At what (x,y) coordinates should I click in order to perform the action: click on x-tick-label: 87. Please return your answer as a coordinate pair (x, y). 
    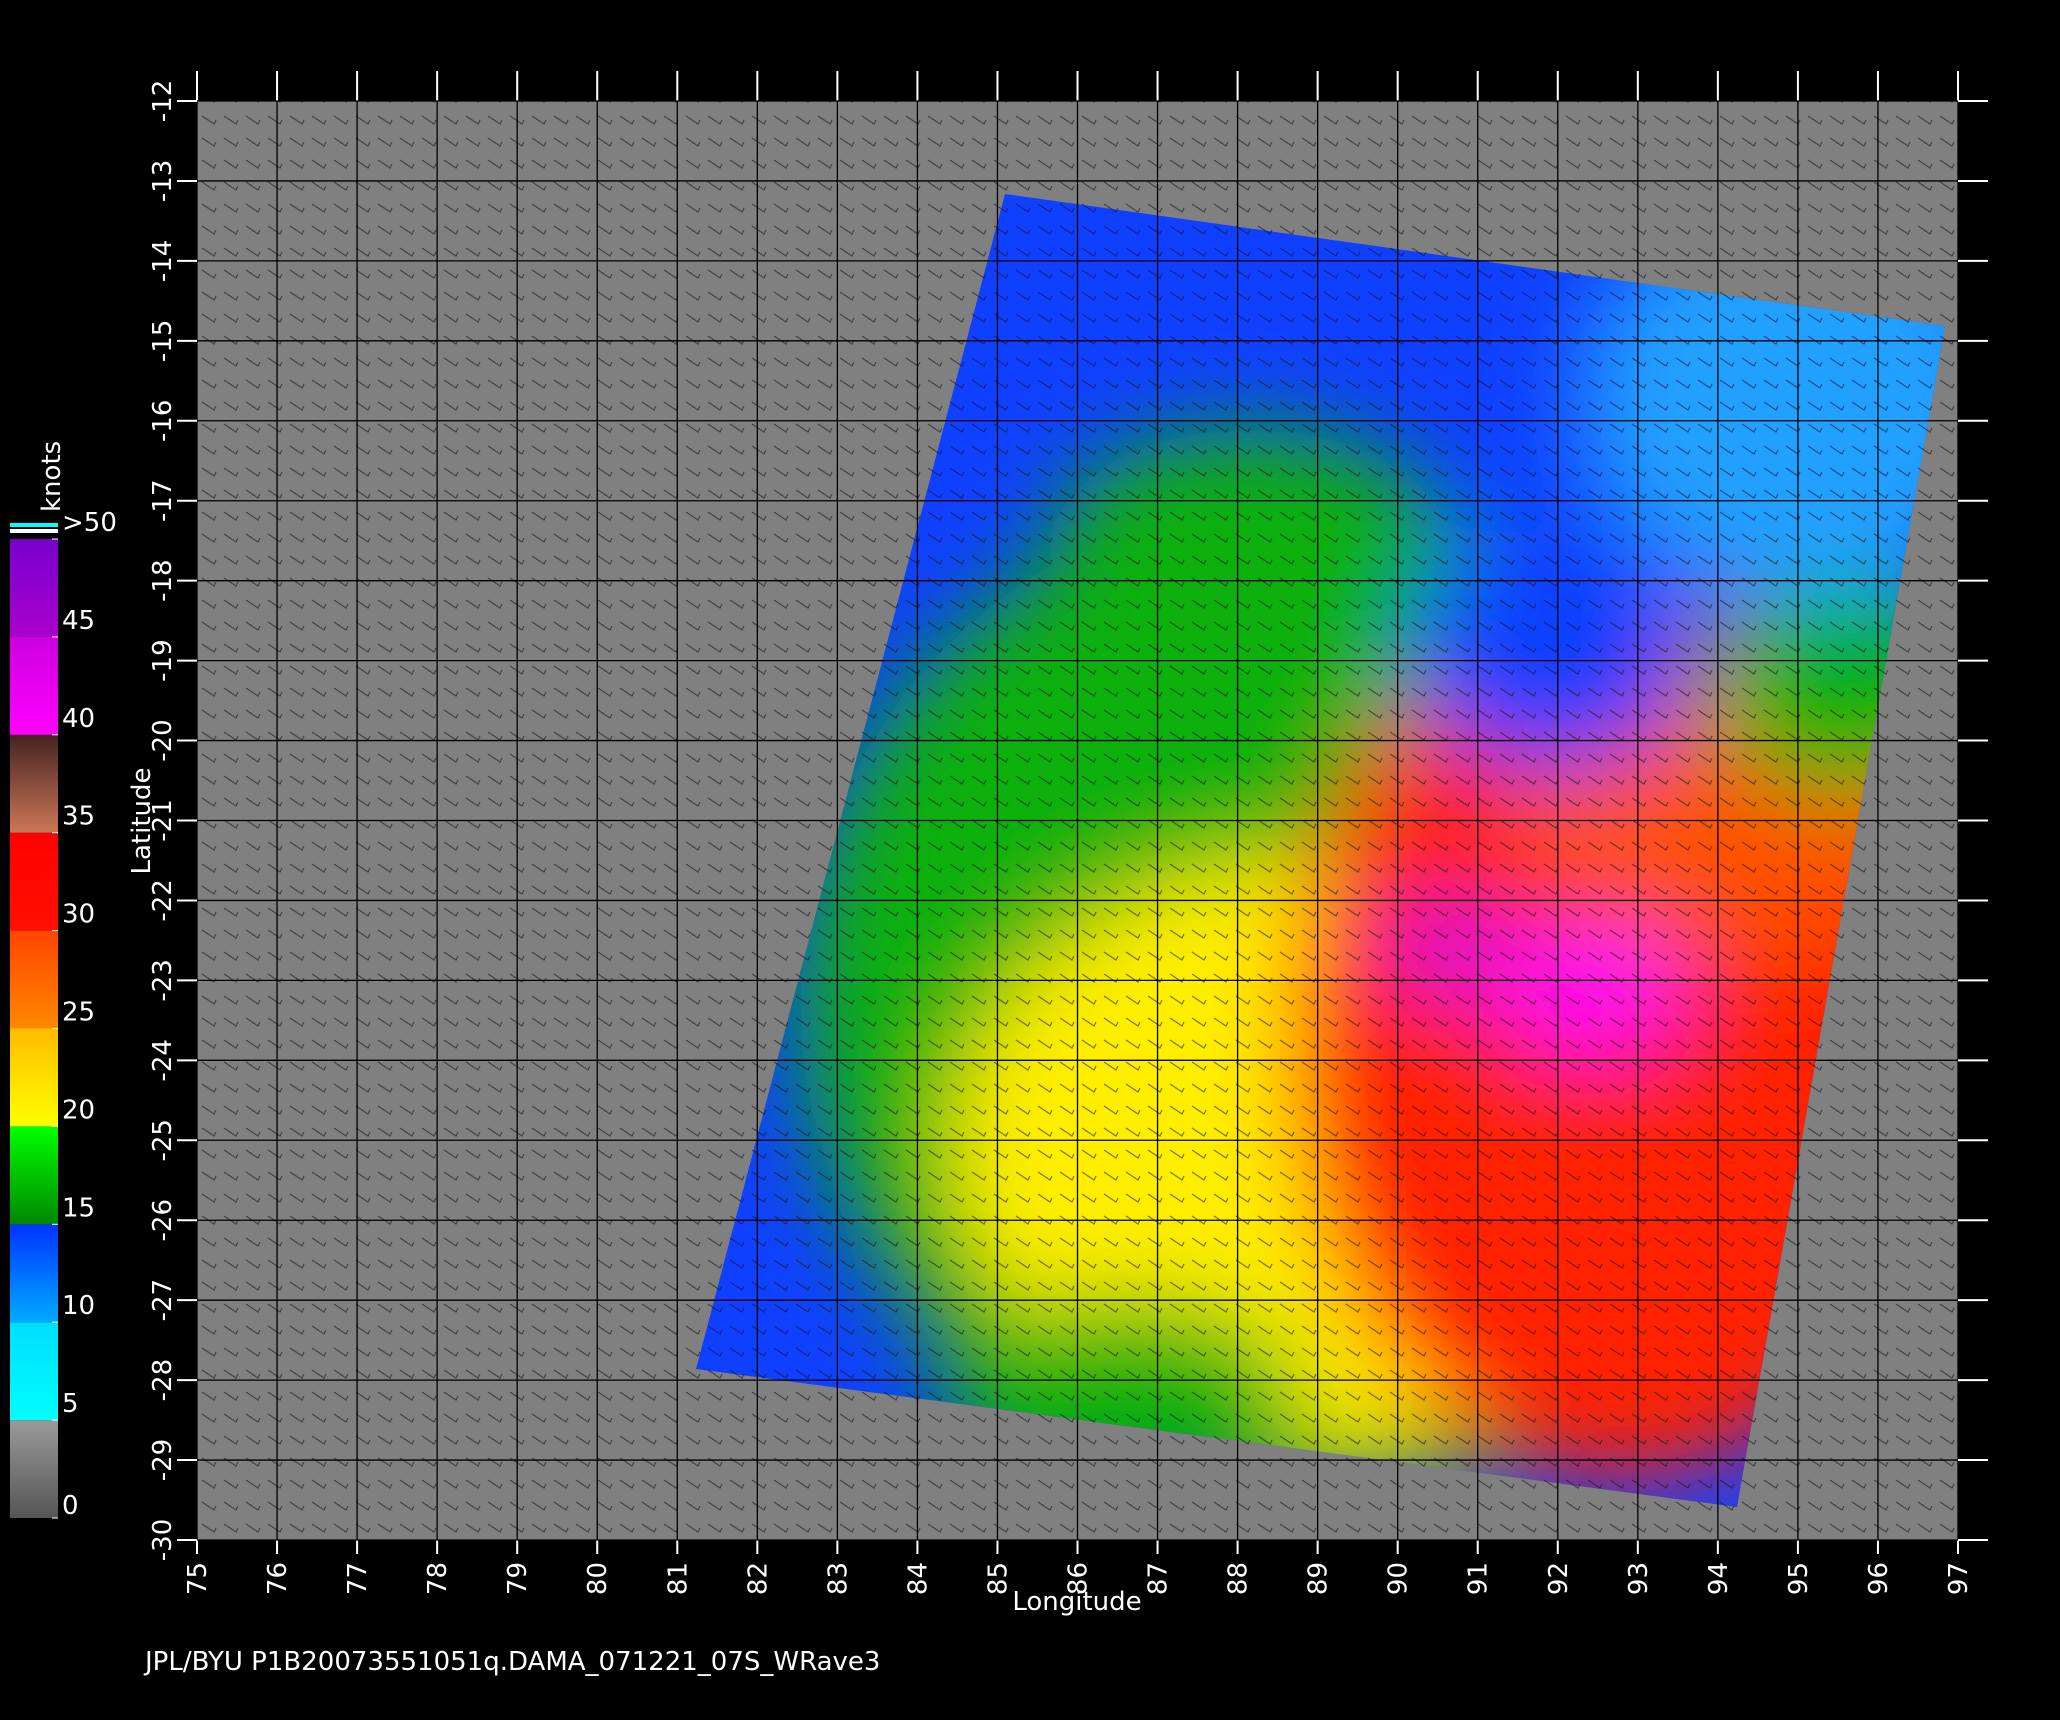
    Looking at the image, I should click on (1159, 1578).